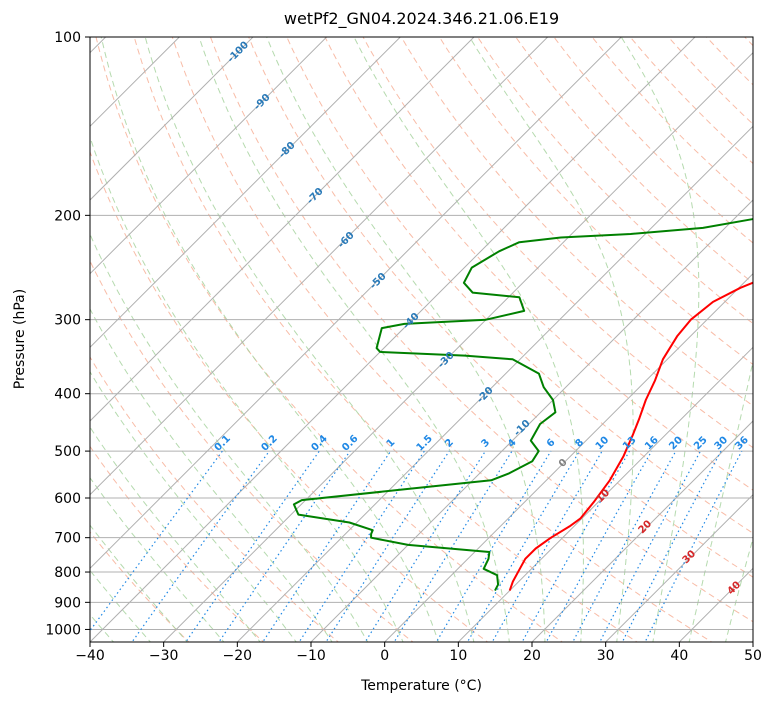 This screenshot has width=775, height=708. Describe the element at coordinates (679, 656) in the screenshot. I see `x-tick-label: 40` at that location.